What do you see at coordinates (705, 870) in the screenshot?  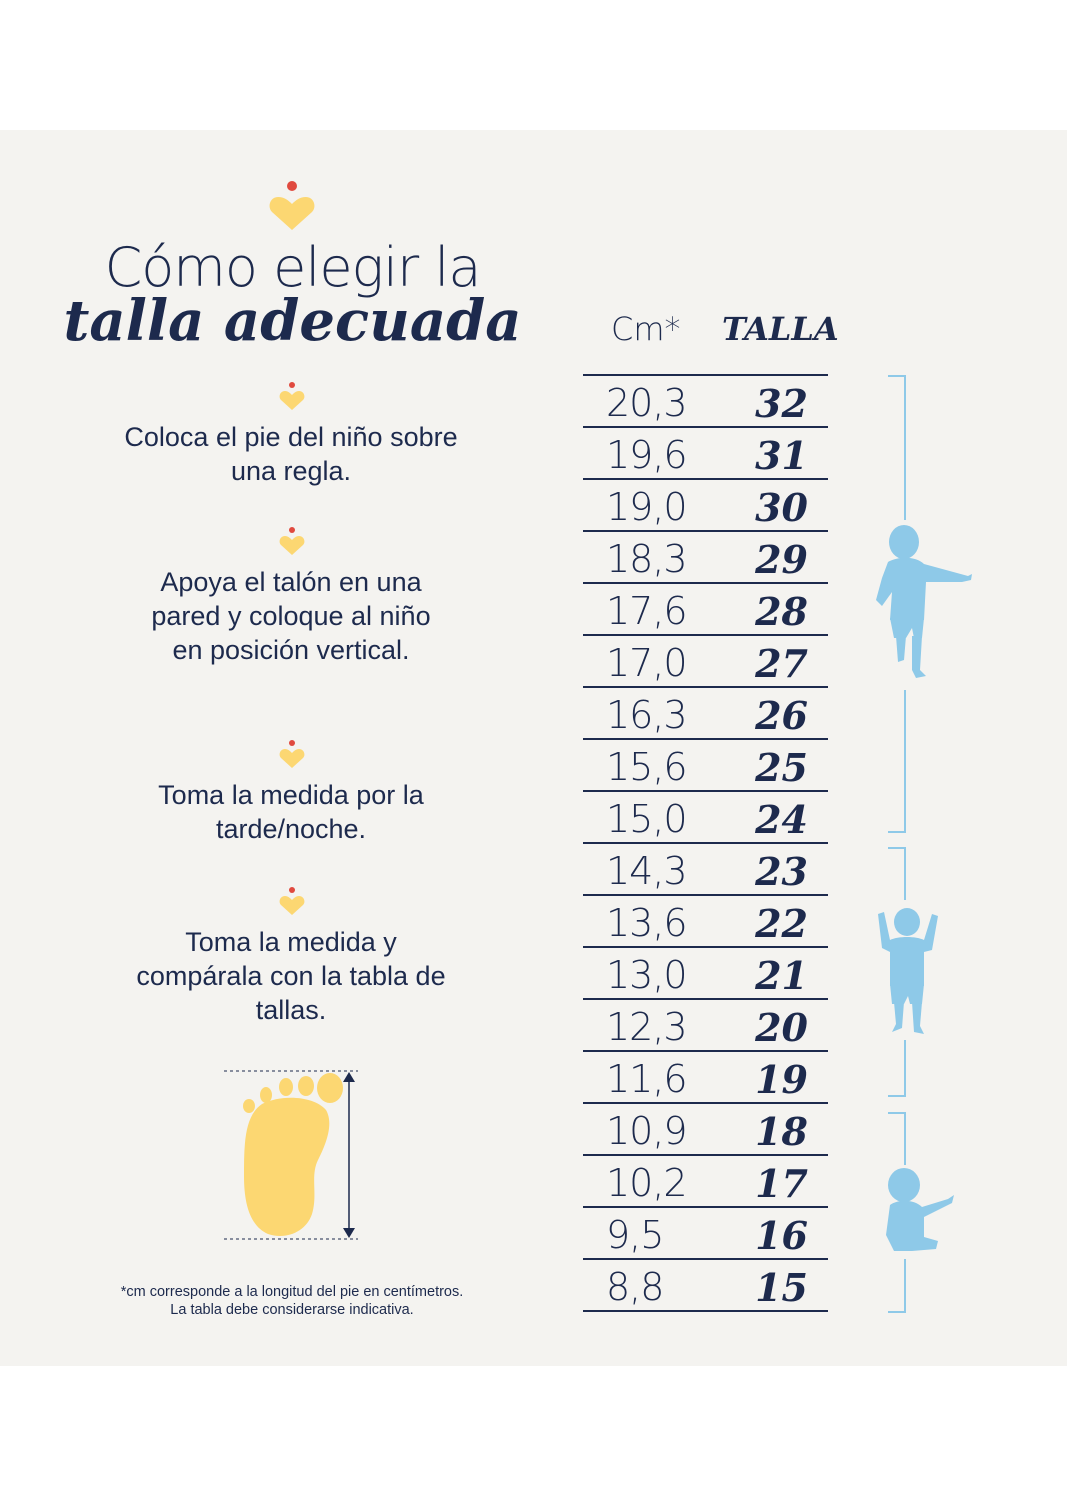 I see `size-row: 14,3 23` at bounding box center [705, 870].